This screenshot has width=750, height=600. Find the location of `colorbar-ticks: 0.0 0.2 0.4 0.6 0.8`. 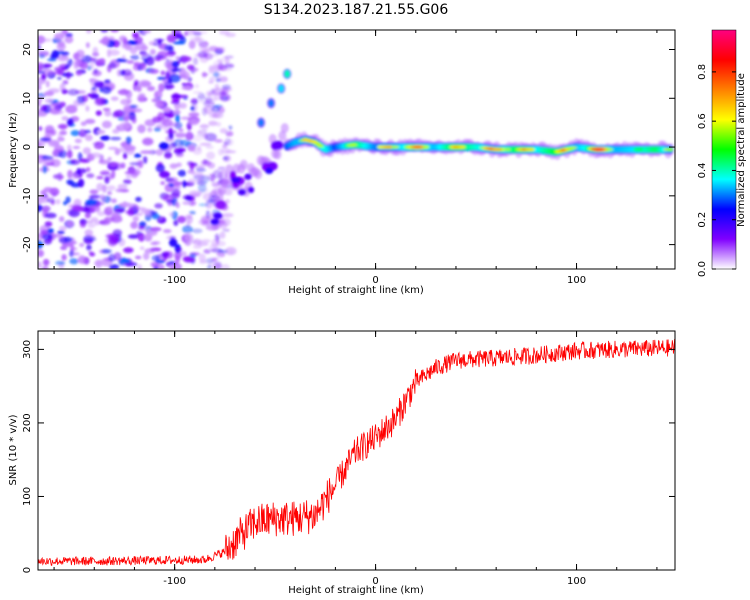

colorbar-ticks: 0.0 0.2 0.4 0.6 0.8 is located at coordinates (717, 153).